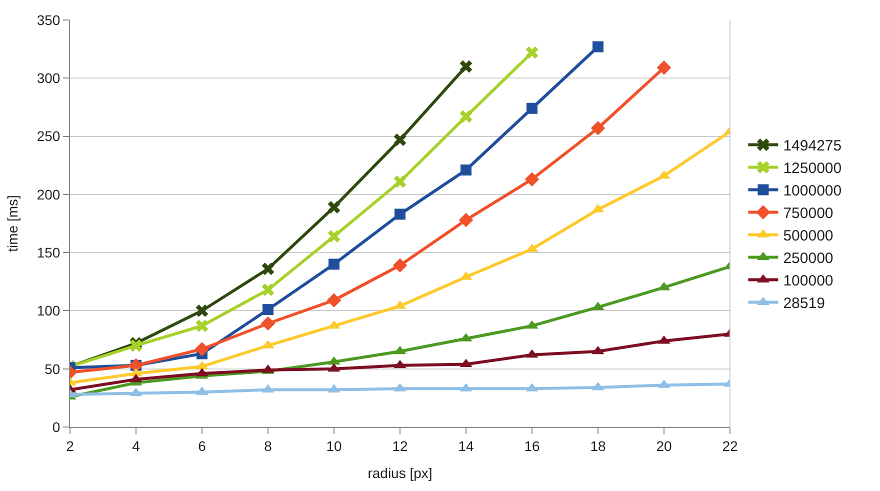 Image resolution: width=880 pixels, height=491 pixels. I want to click on legend-label: 1494275, so click(812, 146).